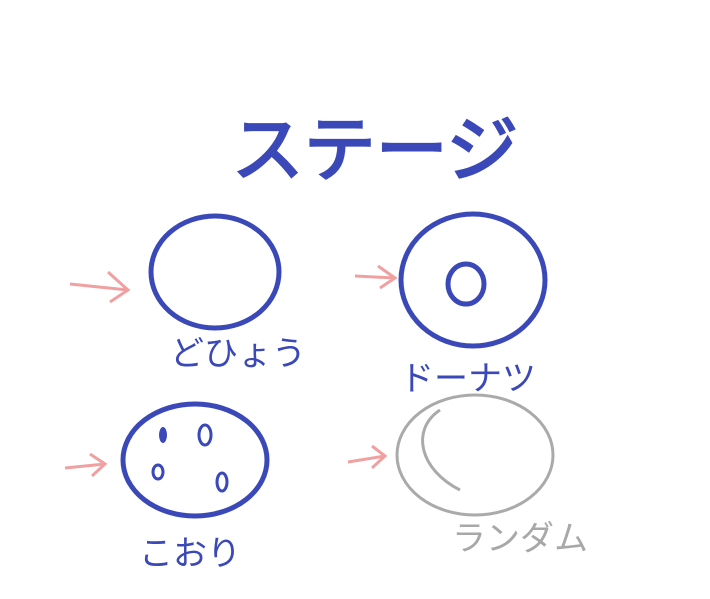 The width and height of the screenshot is (710, 599). What do you see at coordinates (468, 379) in the screenshot?
I see `stage-label: ドーナツ` at bounding box center [468, 379].